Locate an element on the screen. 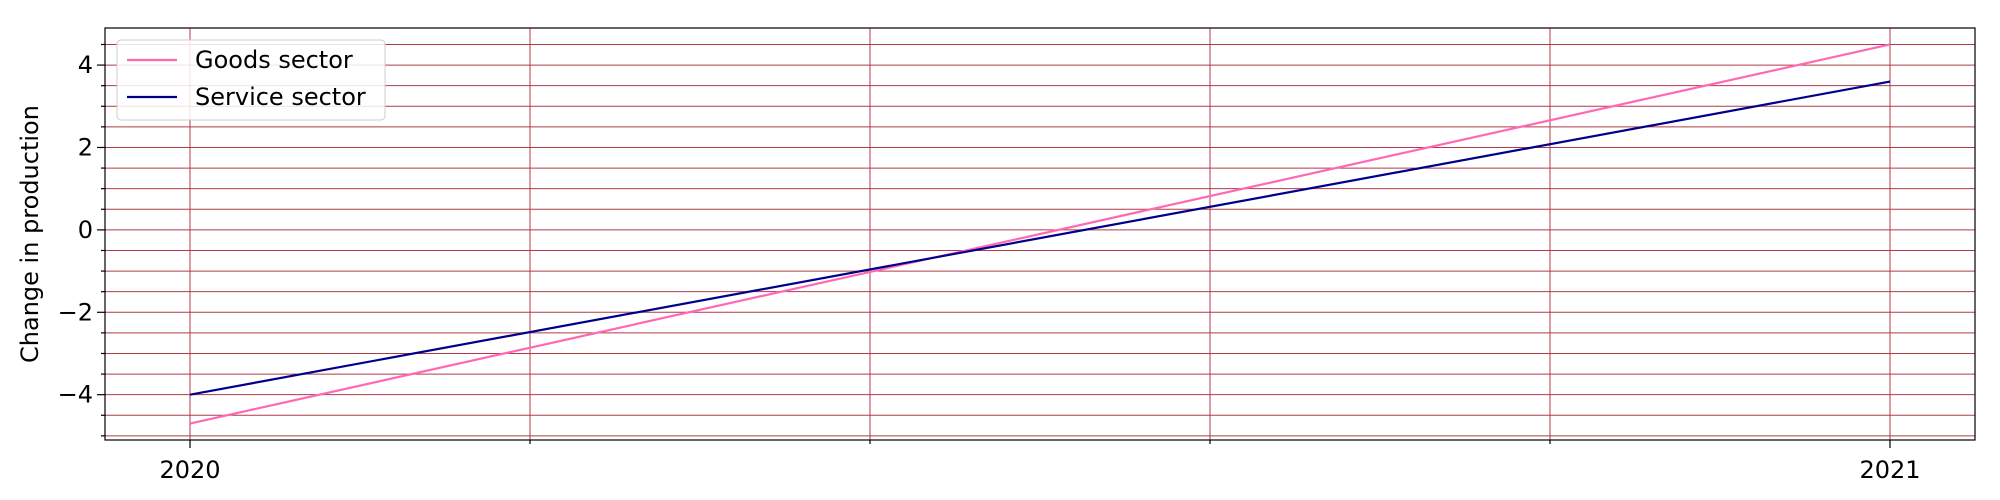  y-tick-label: 0 is located at coordinates (85, 230).